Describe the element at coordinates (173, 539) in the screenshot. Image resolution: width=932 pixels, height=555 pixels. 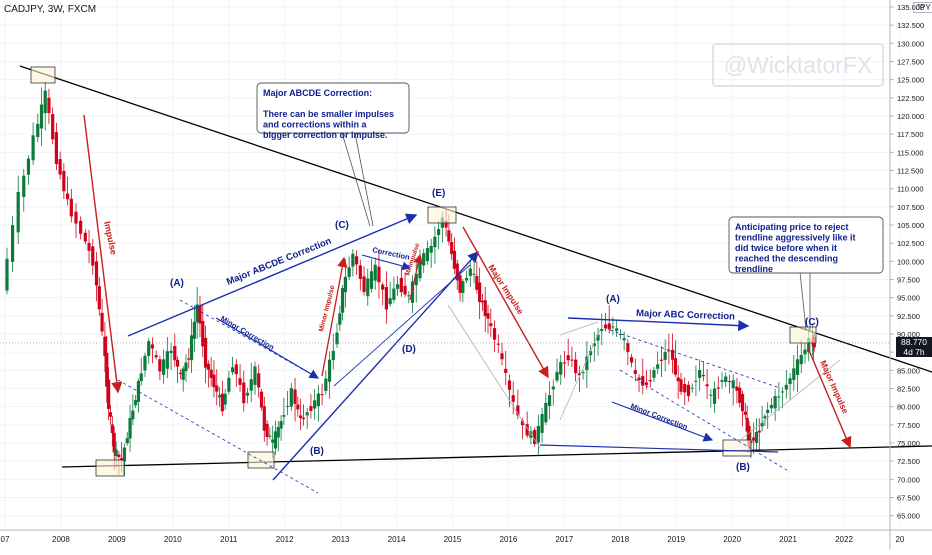
I see `time-tick-label: 2010` at that location.